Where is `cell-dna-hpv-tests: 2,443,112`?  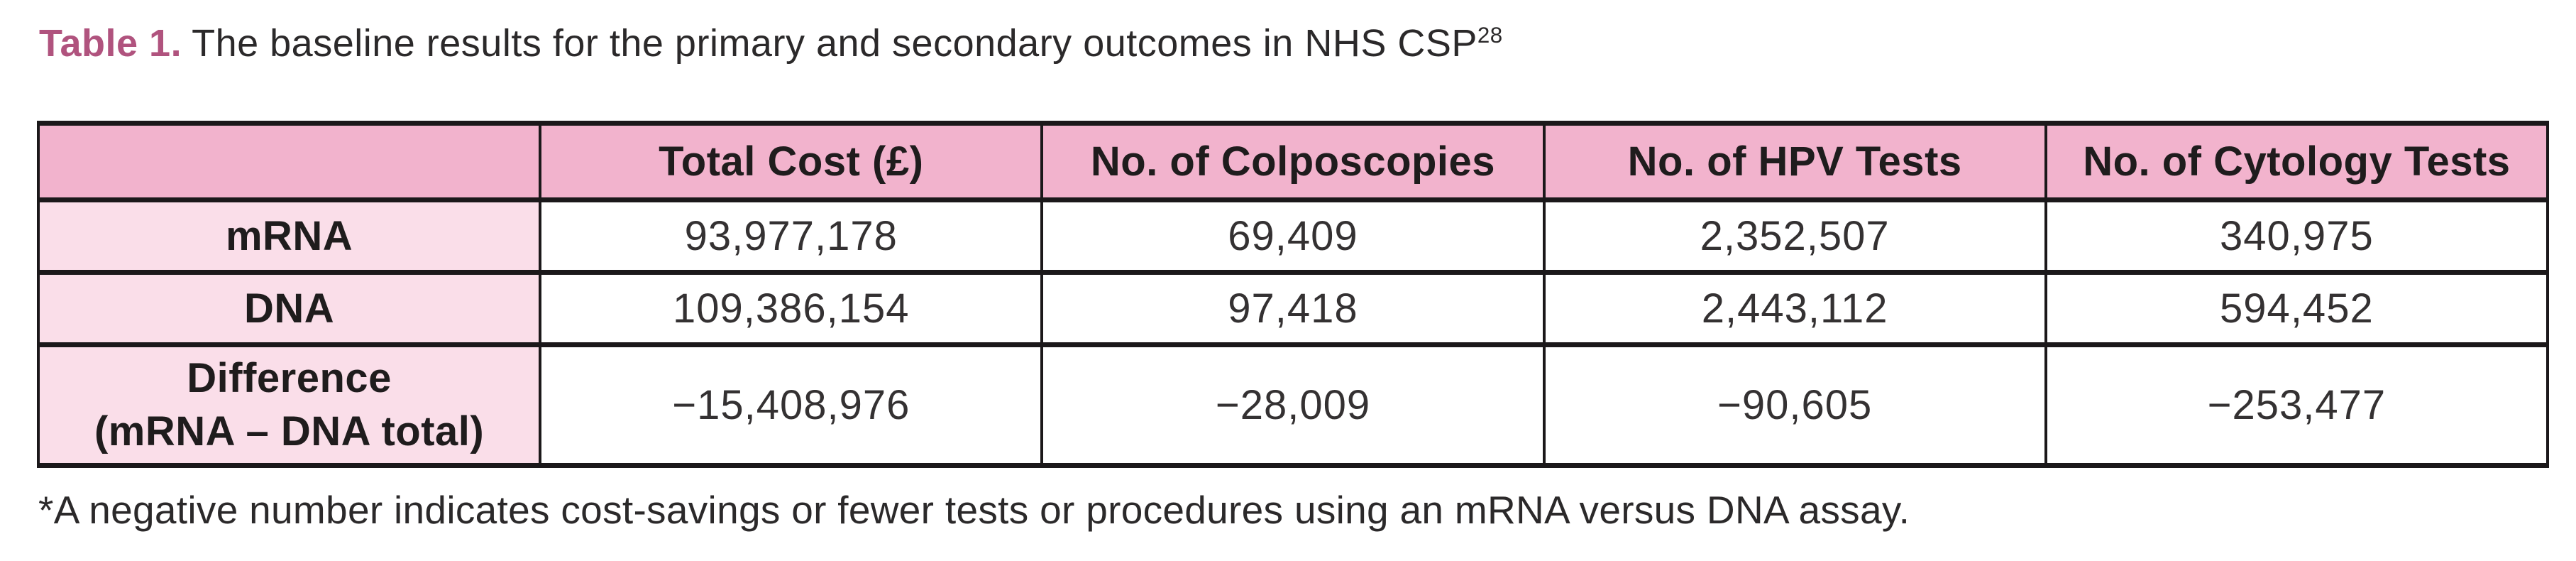
cell-dna-hpv-tests: 2,443,112 is located at coordinates (1794, 308).